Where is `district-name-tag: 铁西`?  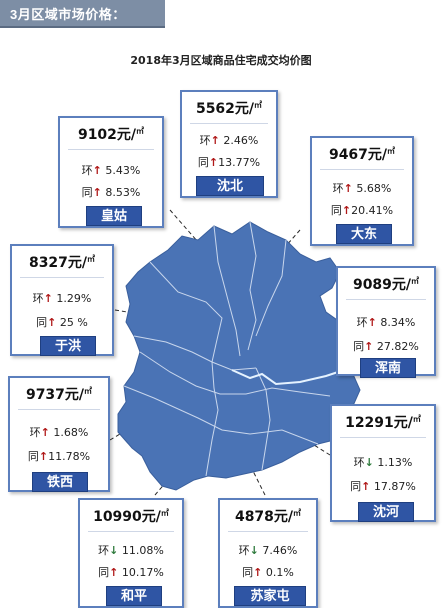
district-name-tag: 铁西 is located at coordinates (60, 482).